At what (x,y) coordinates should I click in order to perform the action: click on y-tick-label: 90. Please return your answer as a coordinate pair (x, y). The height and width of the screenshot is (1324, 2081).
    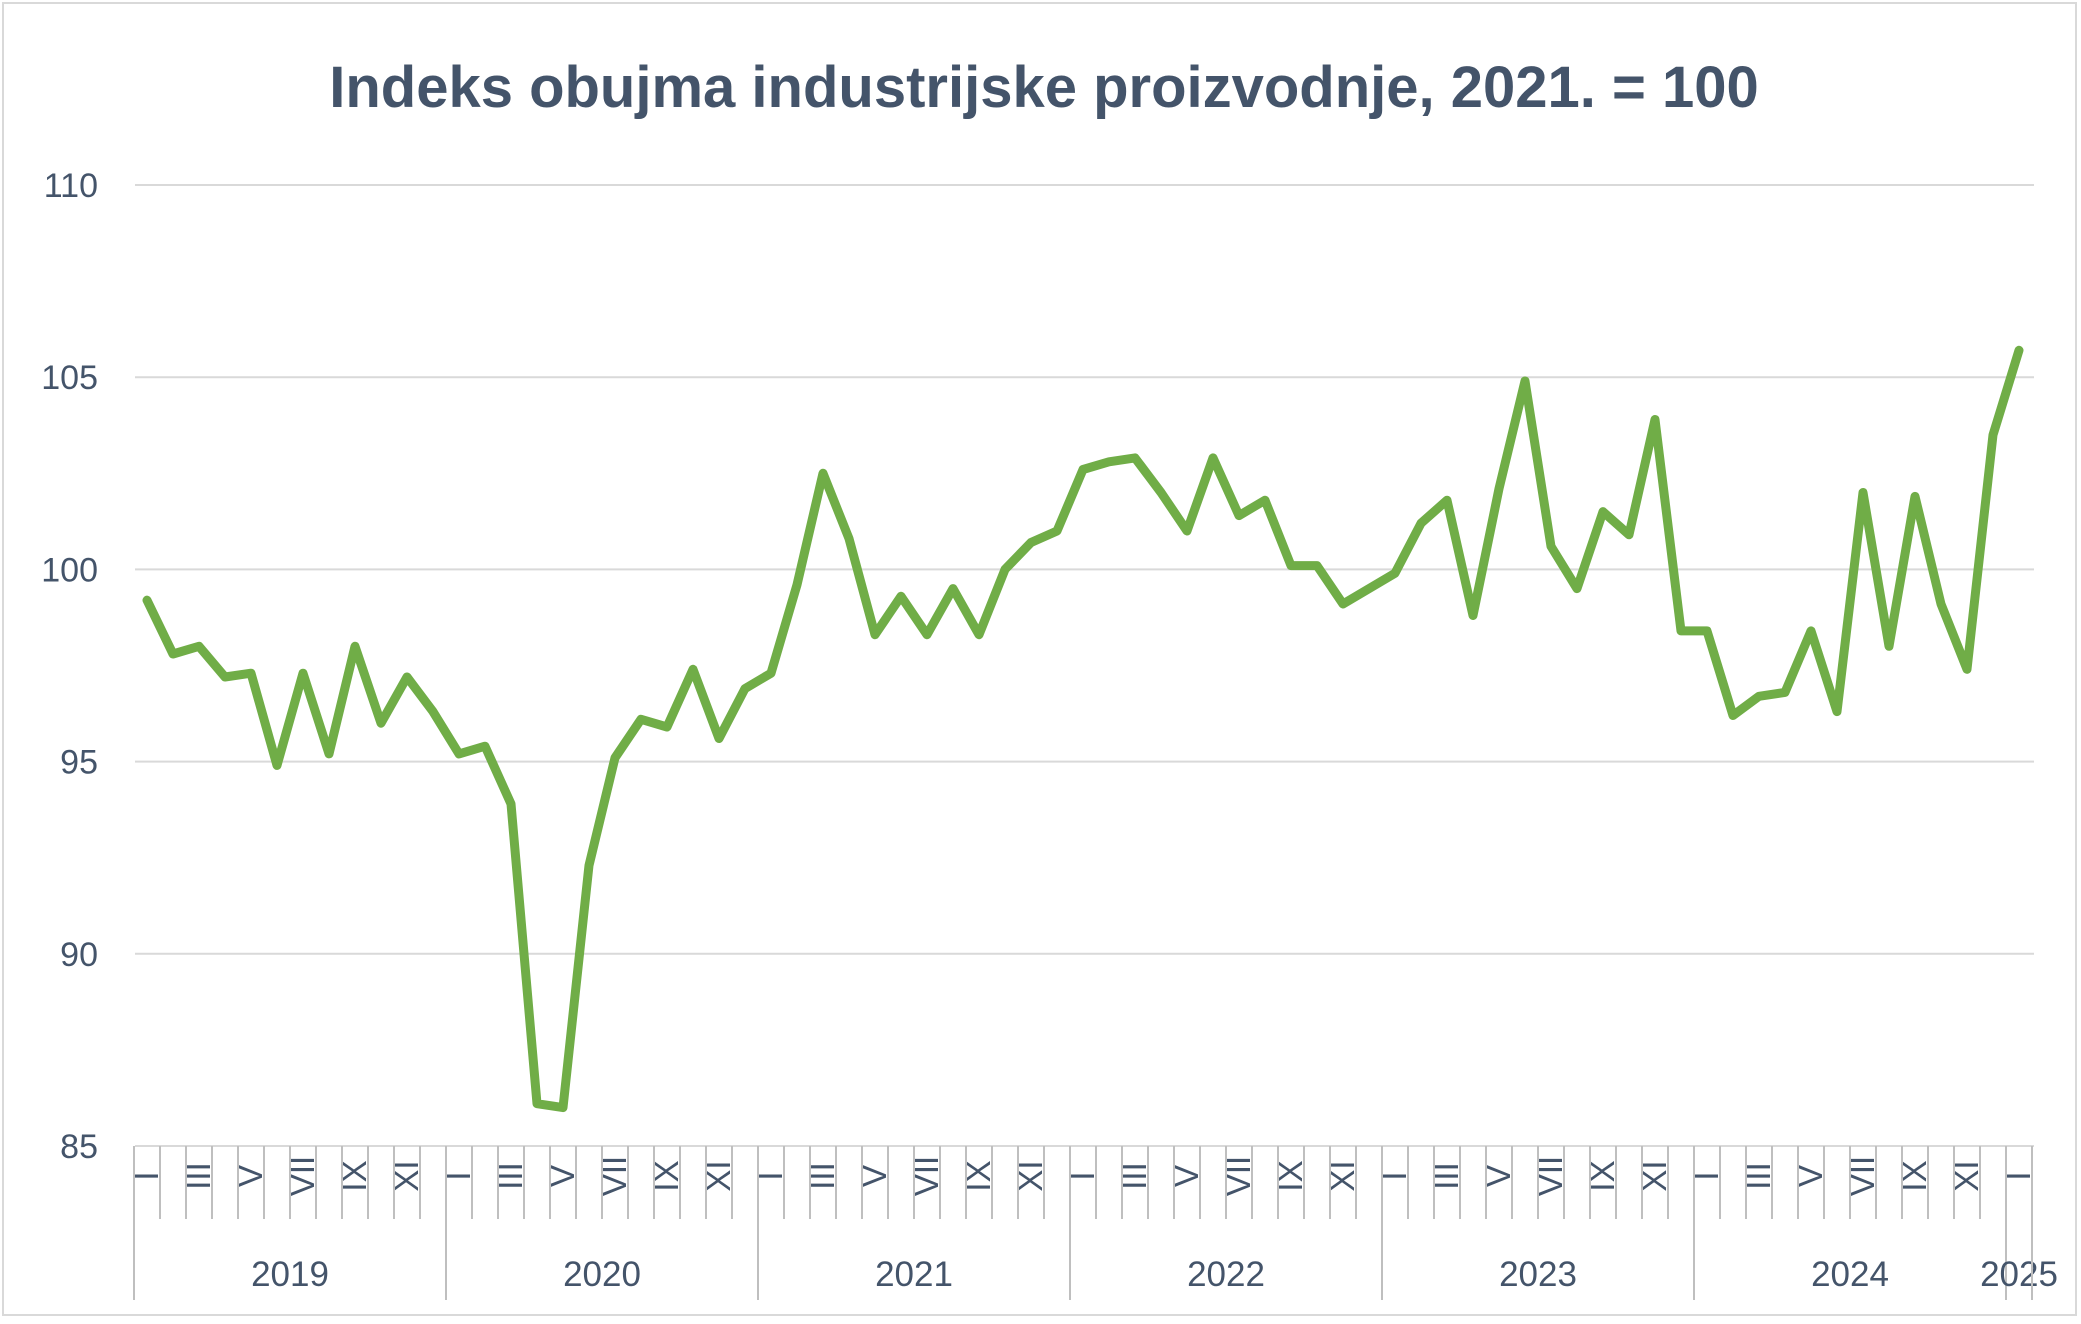
    Looking at the image, I should click on (79, 955).